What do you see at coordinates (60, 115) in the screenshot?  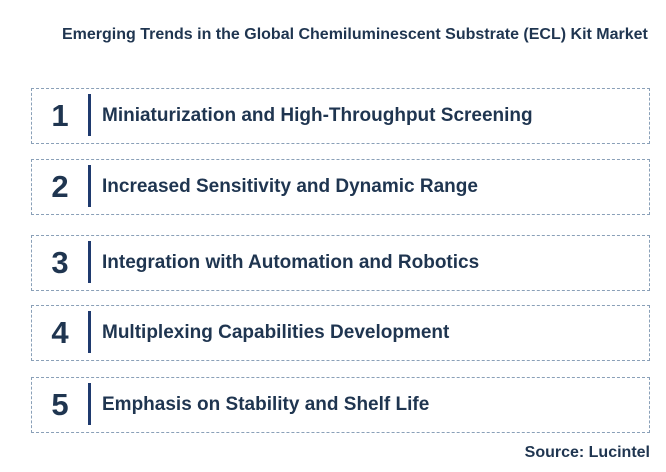 I see `trend-number: 1` at bounding box center [60, 115].